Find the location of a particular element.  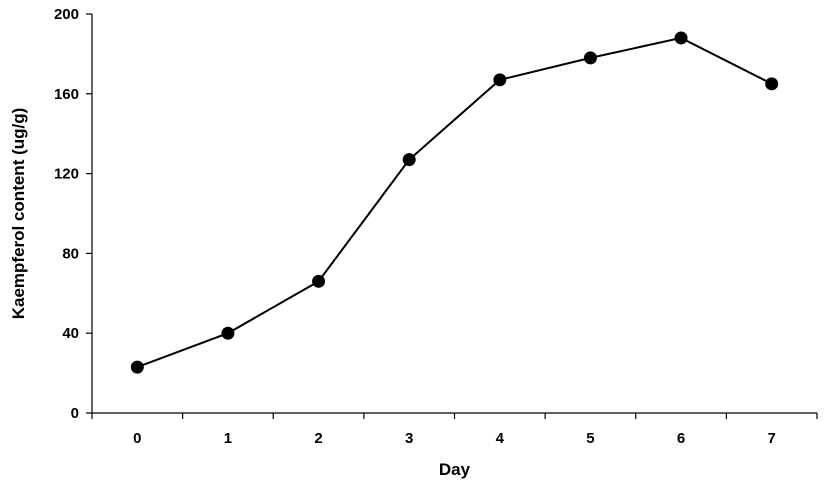

y-axis-ticks: 0 40 80 120 160 200 is located at coordinates (73, 214).